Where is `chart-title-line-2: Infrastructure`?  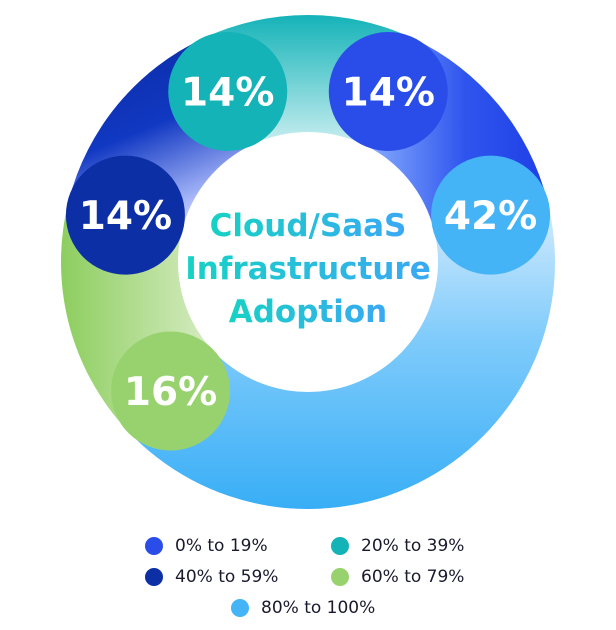 chart-title-line-2: Infrastructure is located at coordinates (308, 269).